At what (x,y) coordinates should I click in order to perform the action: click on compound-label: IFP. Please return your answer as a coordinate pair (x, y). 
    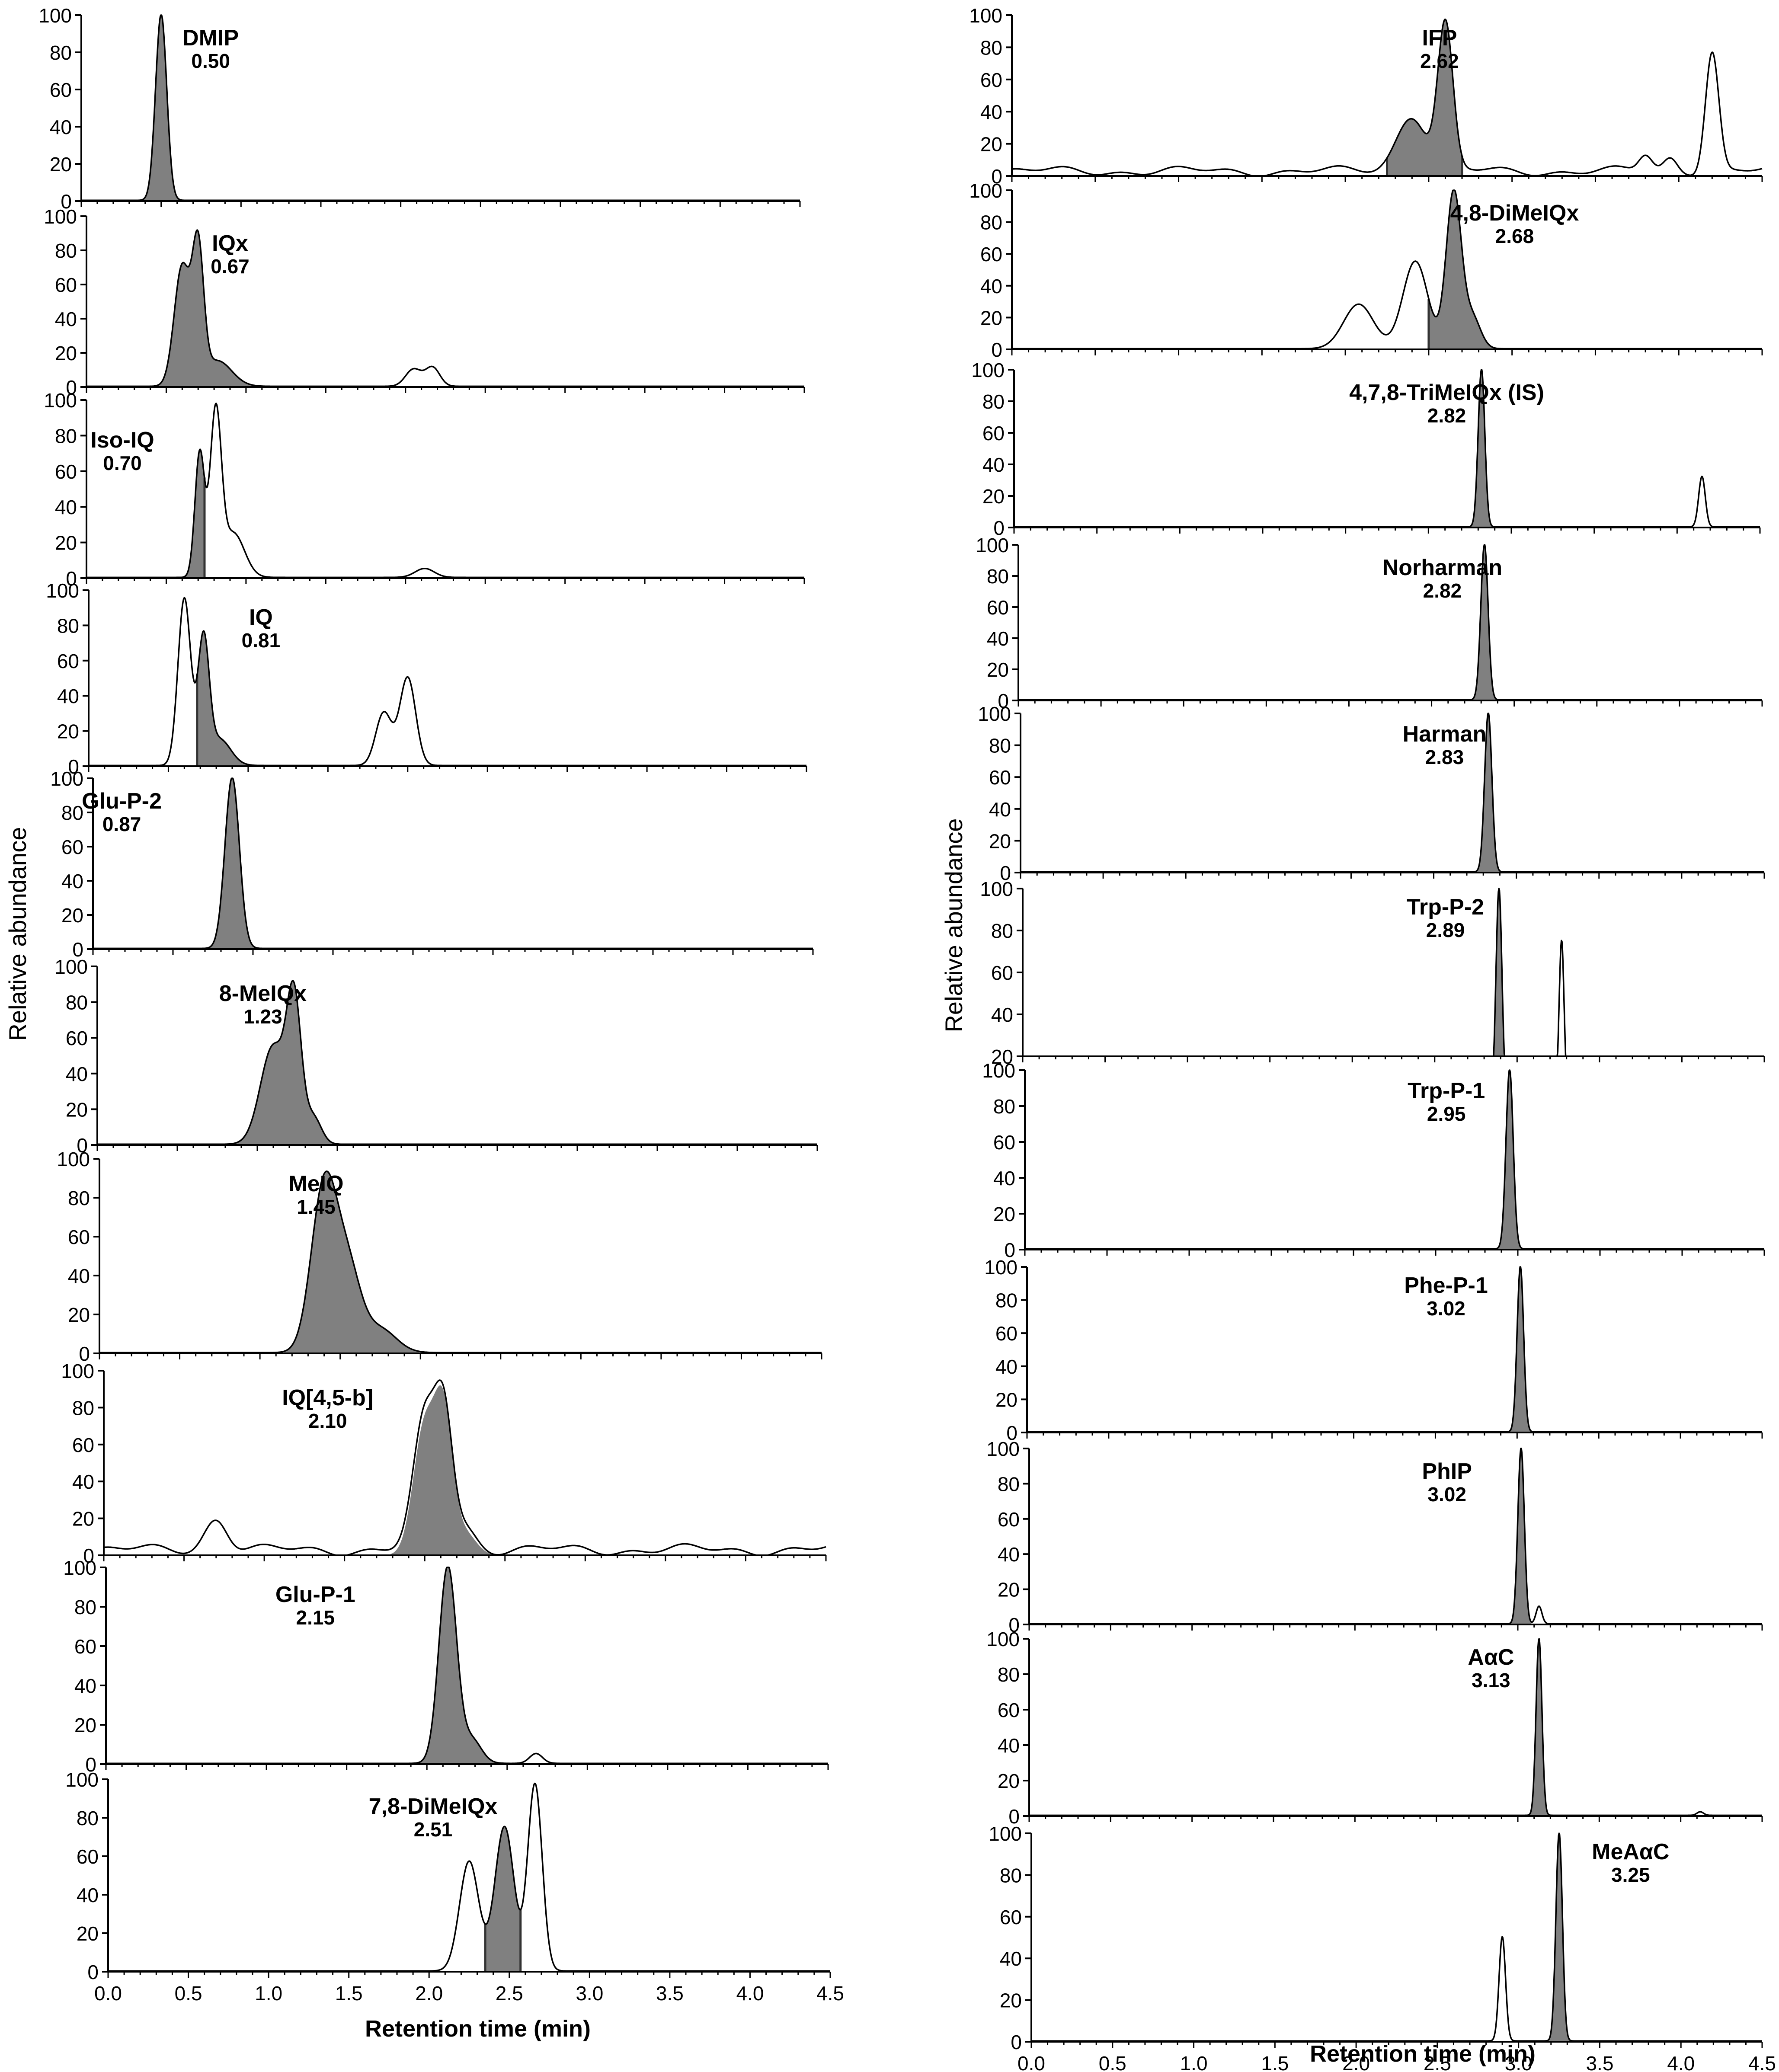
    Looking at the image, I should click on (1439, 38).